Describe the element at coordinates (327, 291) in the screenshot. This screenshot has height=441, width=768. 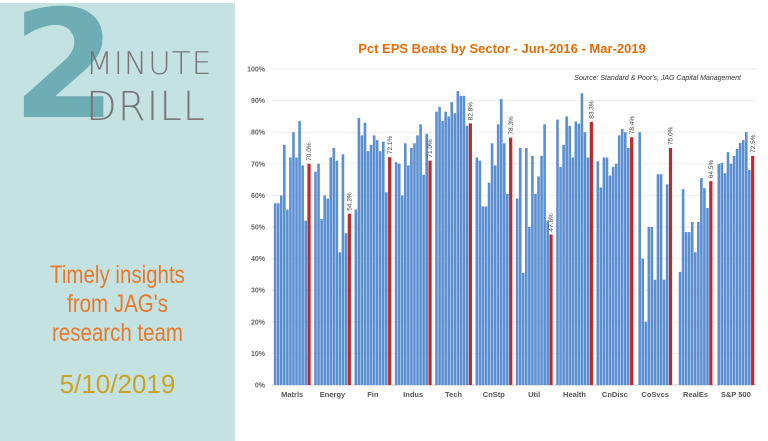
I see `bar-energy-q5` at that location.